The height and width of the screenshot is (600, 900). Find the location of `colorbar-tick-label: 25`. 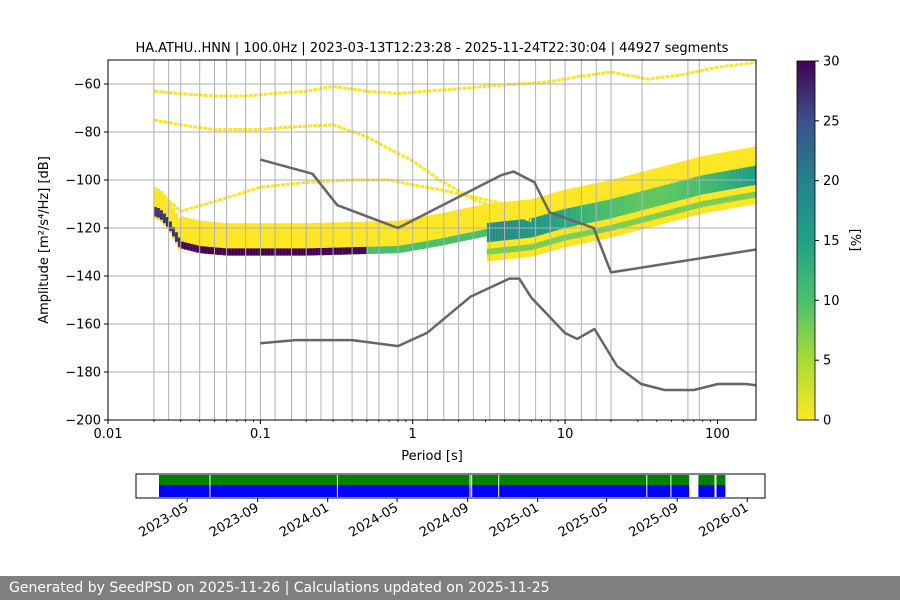

colorbar-tick-label: 25 is located at coordinates (831, 121).